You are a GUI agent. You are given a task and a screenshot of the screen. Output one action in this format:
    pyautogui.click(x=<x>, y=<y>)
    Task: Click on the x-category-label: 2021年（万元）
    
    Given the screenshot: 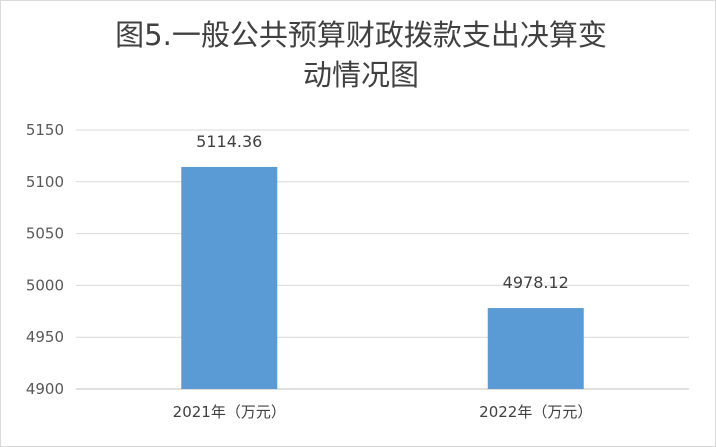 What is the action you would take?
    pyautogui.click(x=229, y=412)
    